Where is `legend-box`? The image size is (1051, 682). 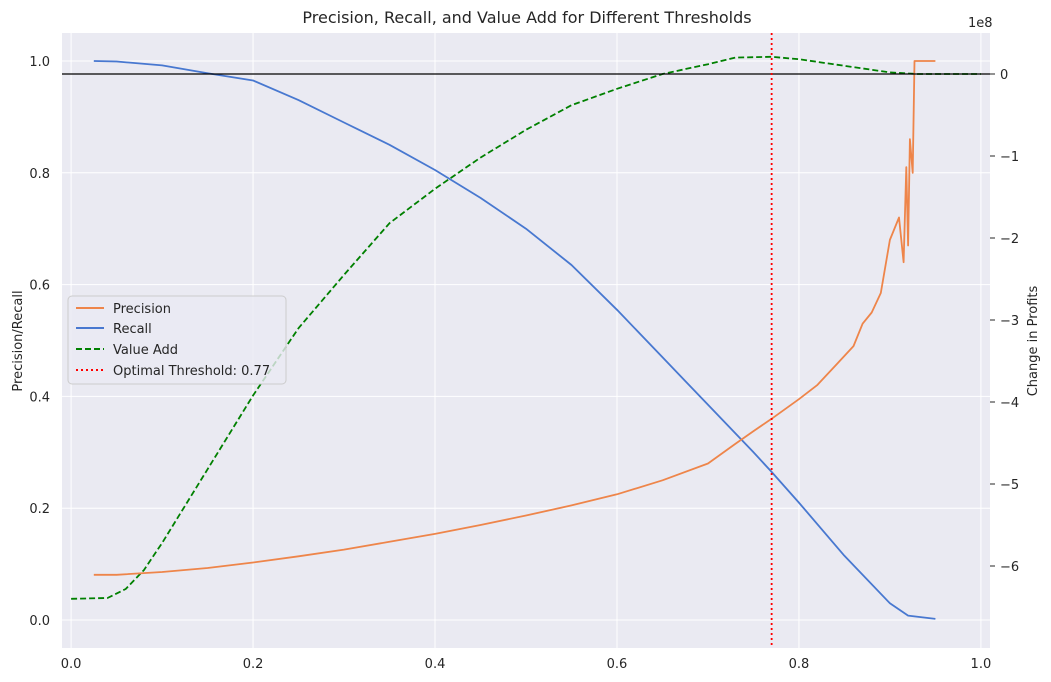 legend-box is located at coordinates (177, 340).